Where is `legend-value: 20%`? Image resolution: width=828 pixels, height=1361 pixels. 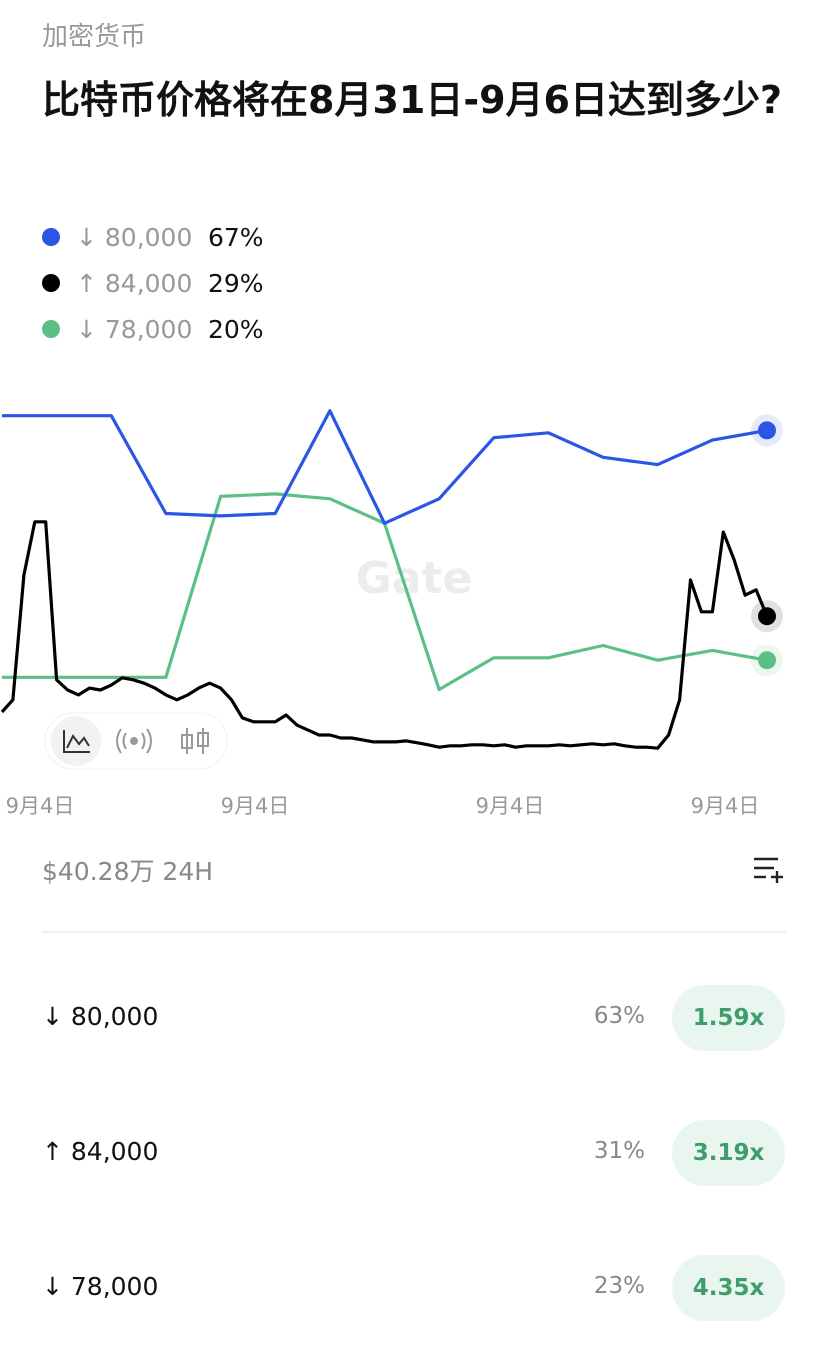 legend-value: 20% is located at coordinates (236, 329).